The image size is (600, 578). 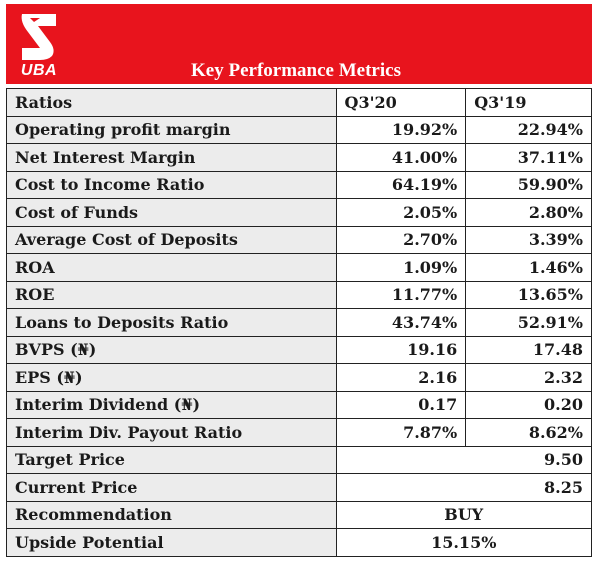 I want to click on row-q319: 59.90%, so click(x=528, y=184).